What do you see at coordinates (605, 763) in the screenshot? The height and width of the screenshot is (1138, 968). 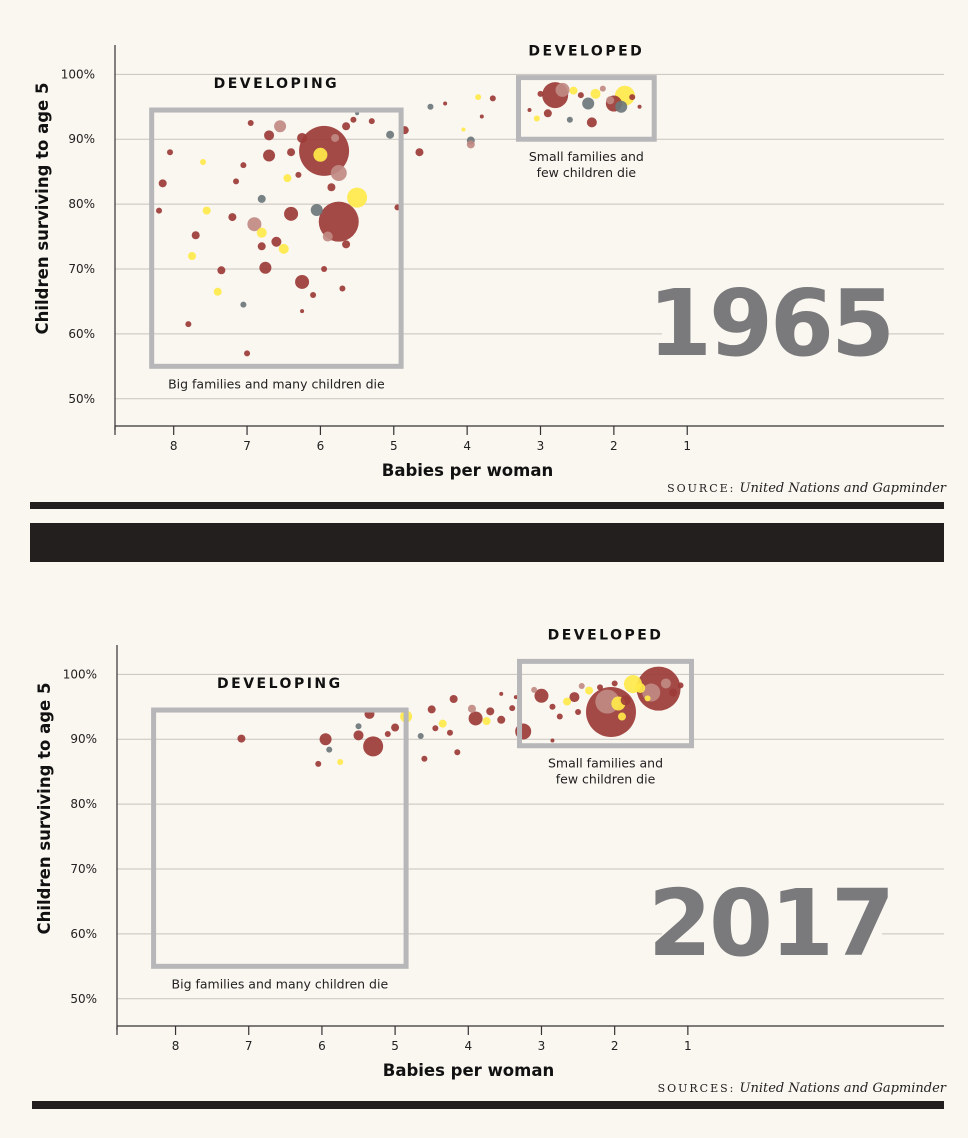 I see `developed-caption: Small families and` at bounding box center [605, 763].